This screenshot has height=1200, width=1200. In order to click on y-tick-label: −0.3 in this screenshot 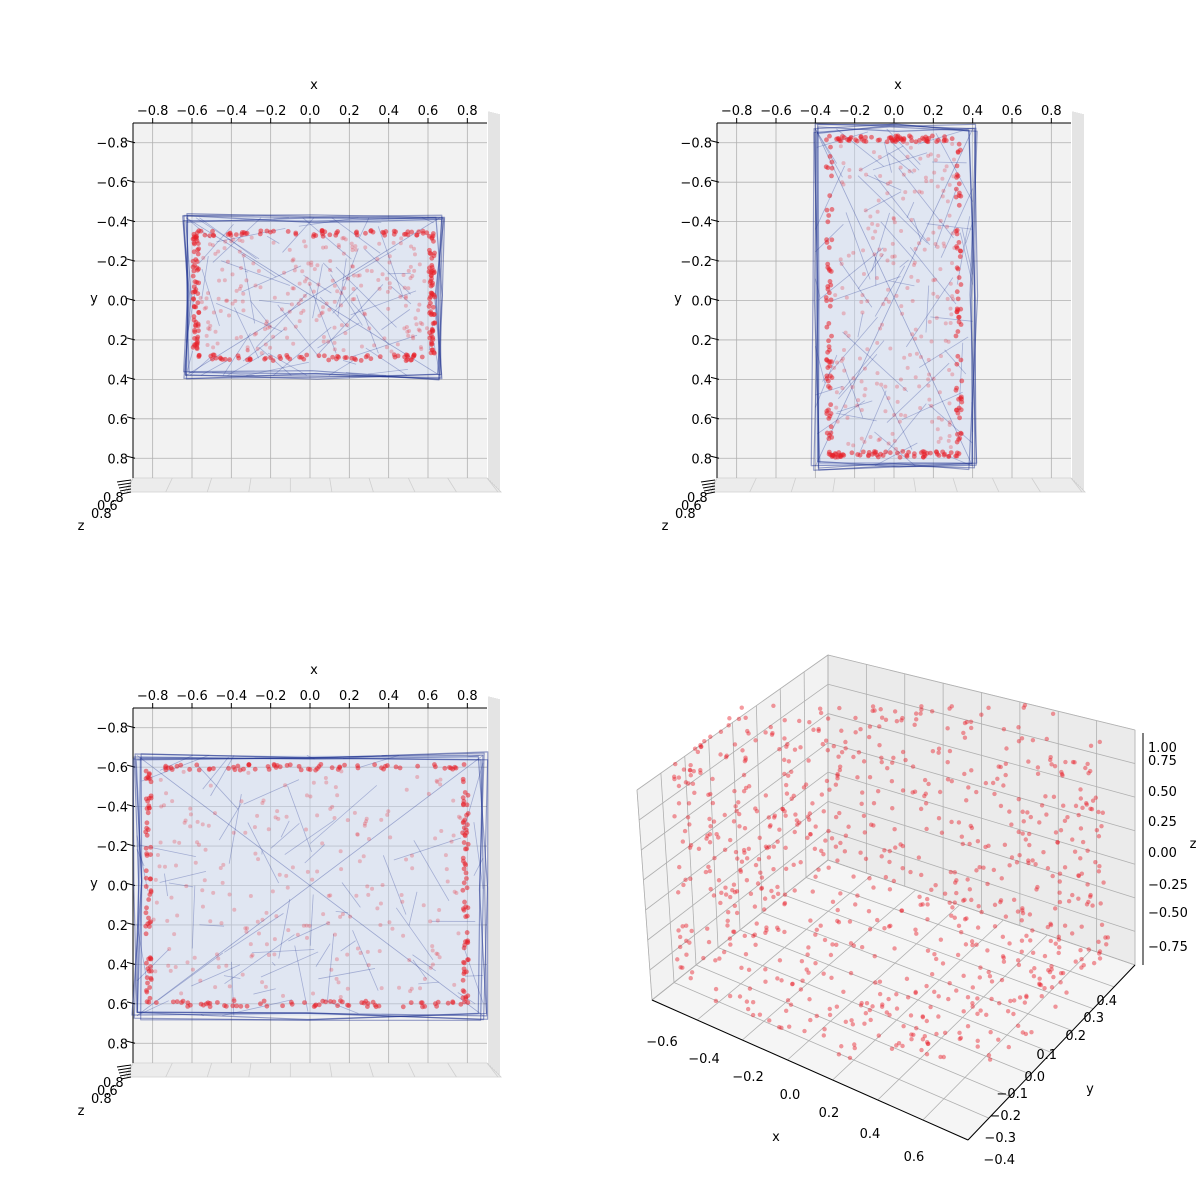, I will do `click(1000, 1138)`.